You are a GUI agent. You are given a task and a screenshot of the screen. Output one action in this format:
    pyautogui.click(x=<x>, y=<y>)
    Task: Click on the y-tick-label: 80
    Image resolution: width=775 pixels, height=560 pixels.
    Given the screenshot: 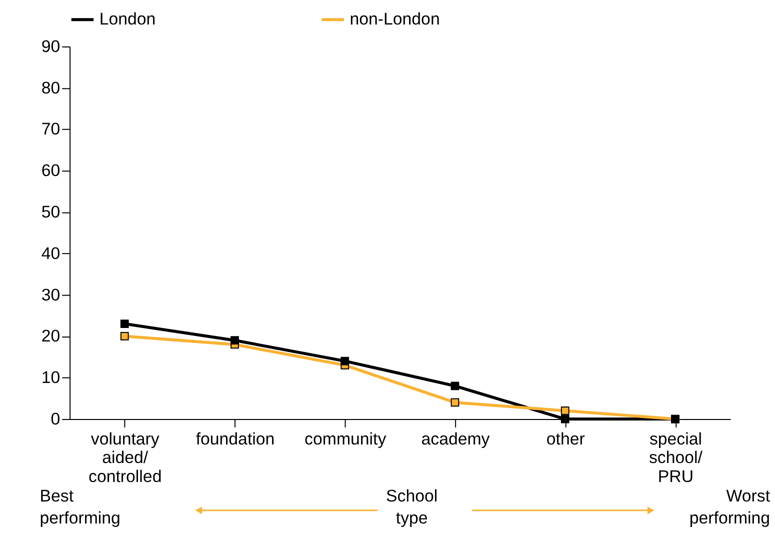 What is the action you would take?
    pyautogui.click(x=50, y=88)
    